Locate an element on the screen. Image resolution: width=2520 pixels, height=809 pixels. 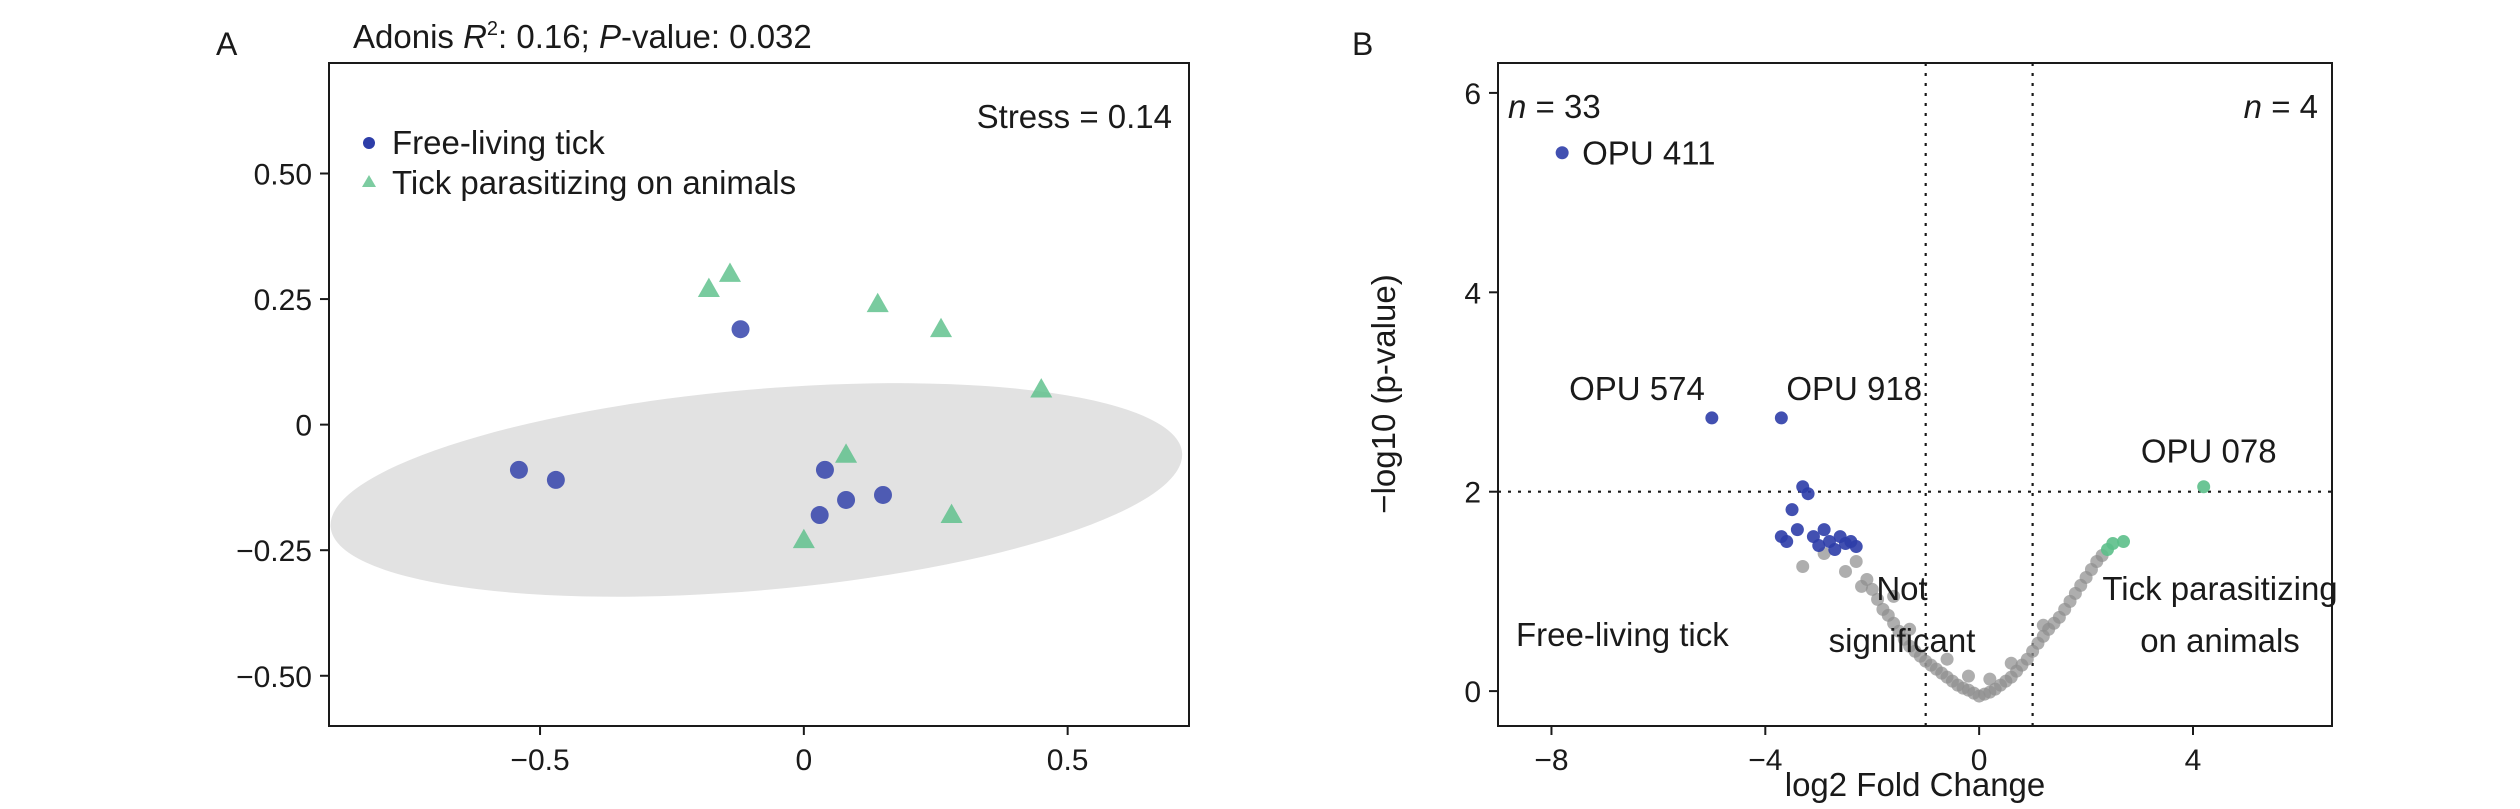
point-annotation: OPU 574 is located at coordinates (1637, 388).